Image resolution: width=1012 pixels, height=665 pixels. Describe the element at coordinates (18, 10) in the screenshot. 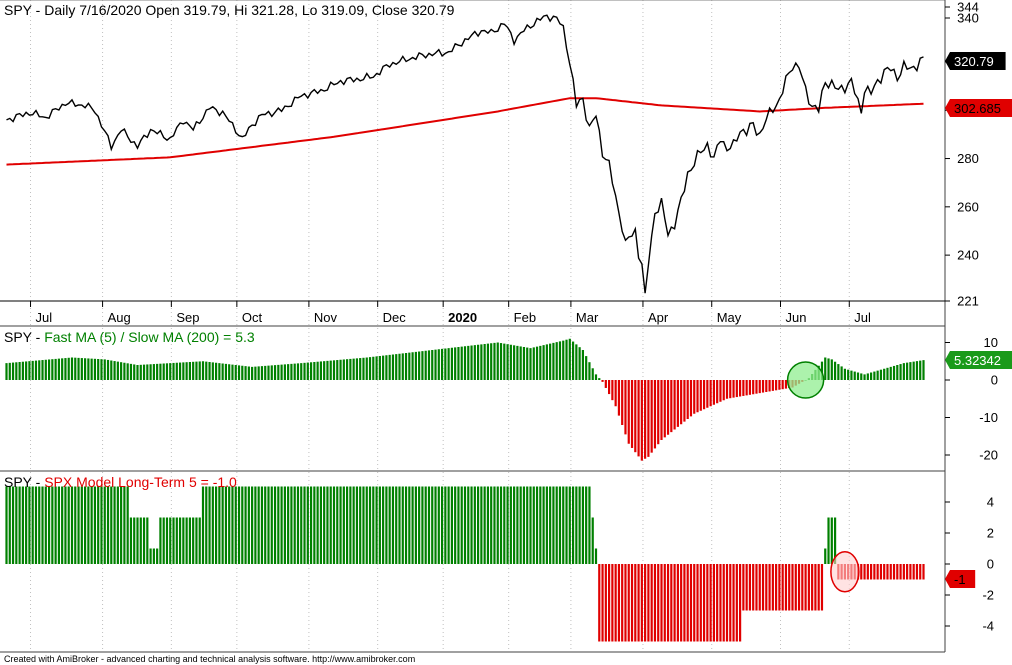

I see `price-symbol: SPY` at that location.